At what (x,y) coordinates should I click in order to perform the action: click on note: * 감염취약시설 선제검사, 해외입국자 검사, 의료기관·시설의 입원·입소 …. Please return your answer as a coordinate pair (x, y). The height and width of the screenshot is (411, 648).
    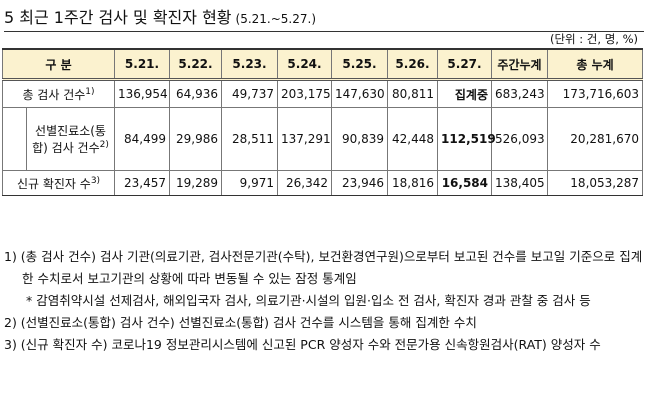
    Looking at the image, I should click on (308, 300).